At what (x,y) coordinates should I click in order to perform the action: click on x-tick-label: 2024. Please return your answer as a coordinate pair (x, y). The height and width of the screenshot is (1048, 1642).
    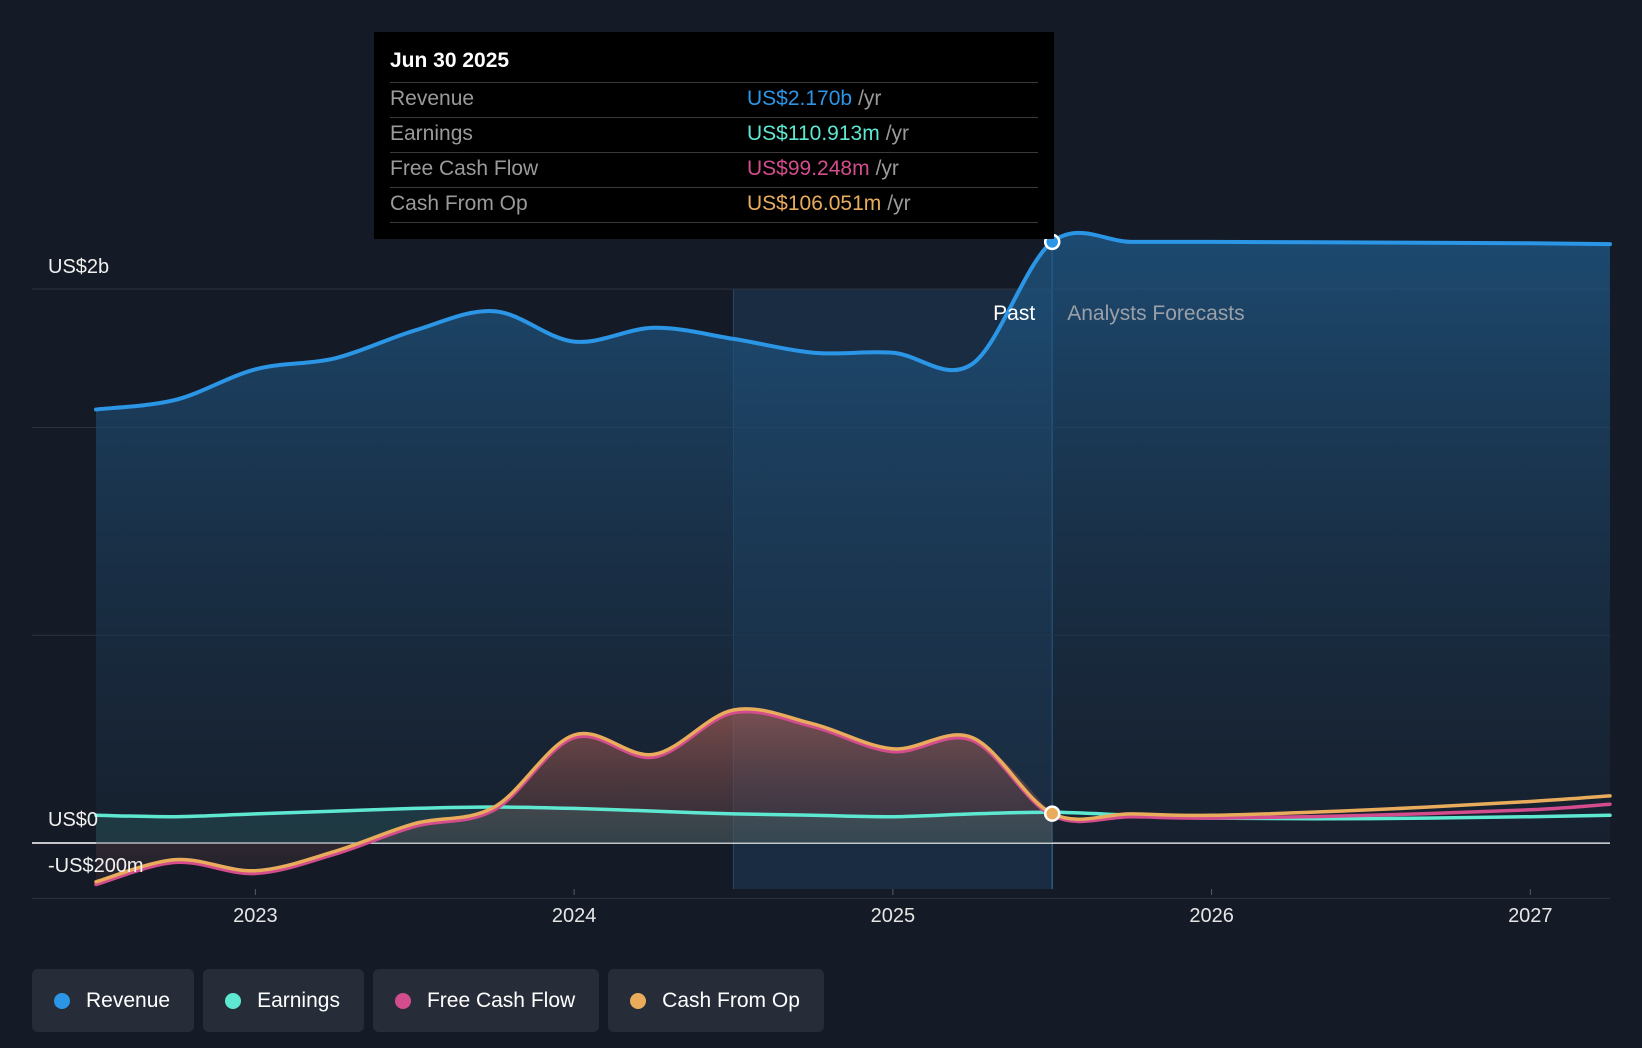
    Looking at the image, I should click on (574, 916).